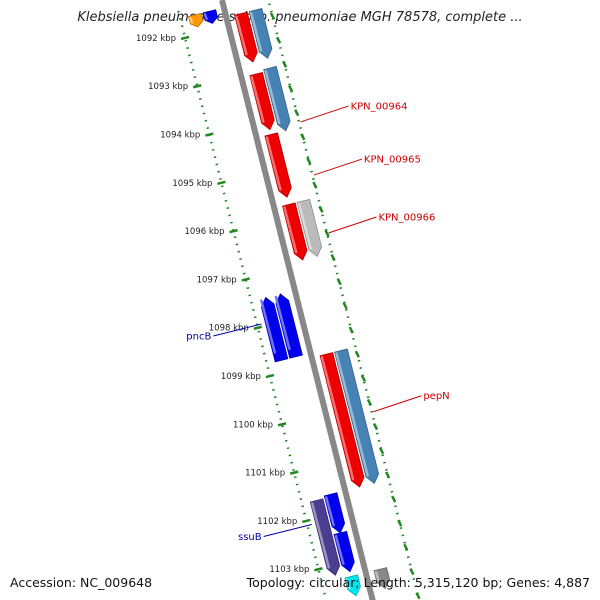 The height and width of the screenshot is (600, 600). Describe the element at coordinates (379, 106) in the screenshot. I see `gene-label-kpn-00964: KPN_00964` at that location.